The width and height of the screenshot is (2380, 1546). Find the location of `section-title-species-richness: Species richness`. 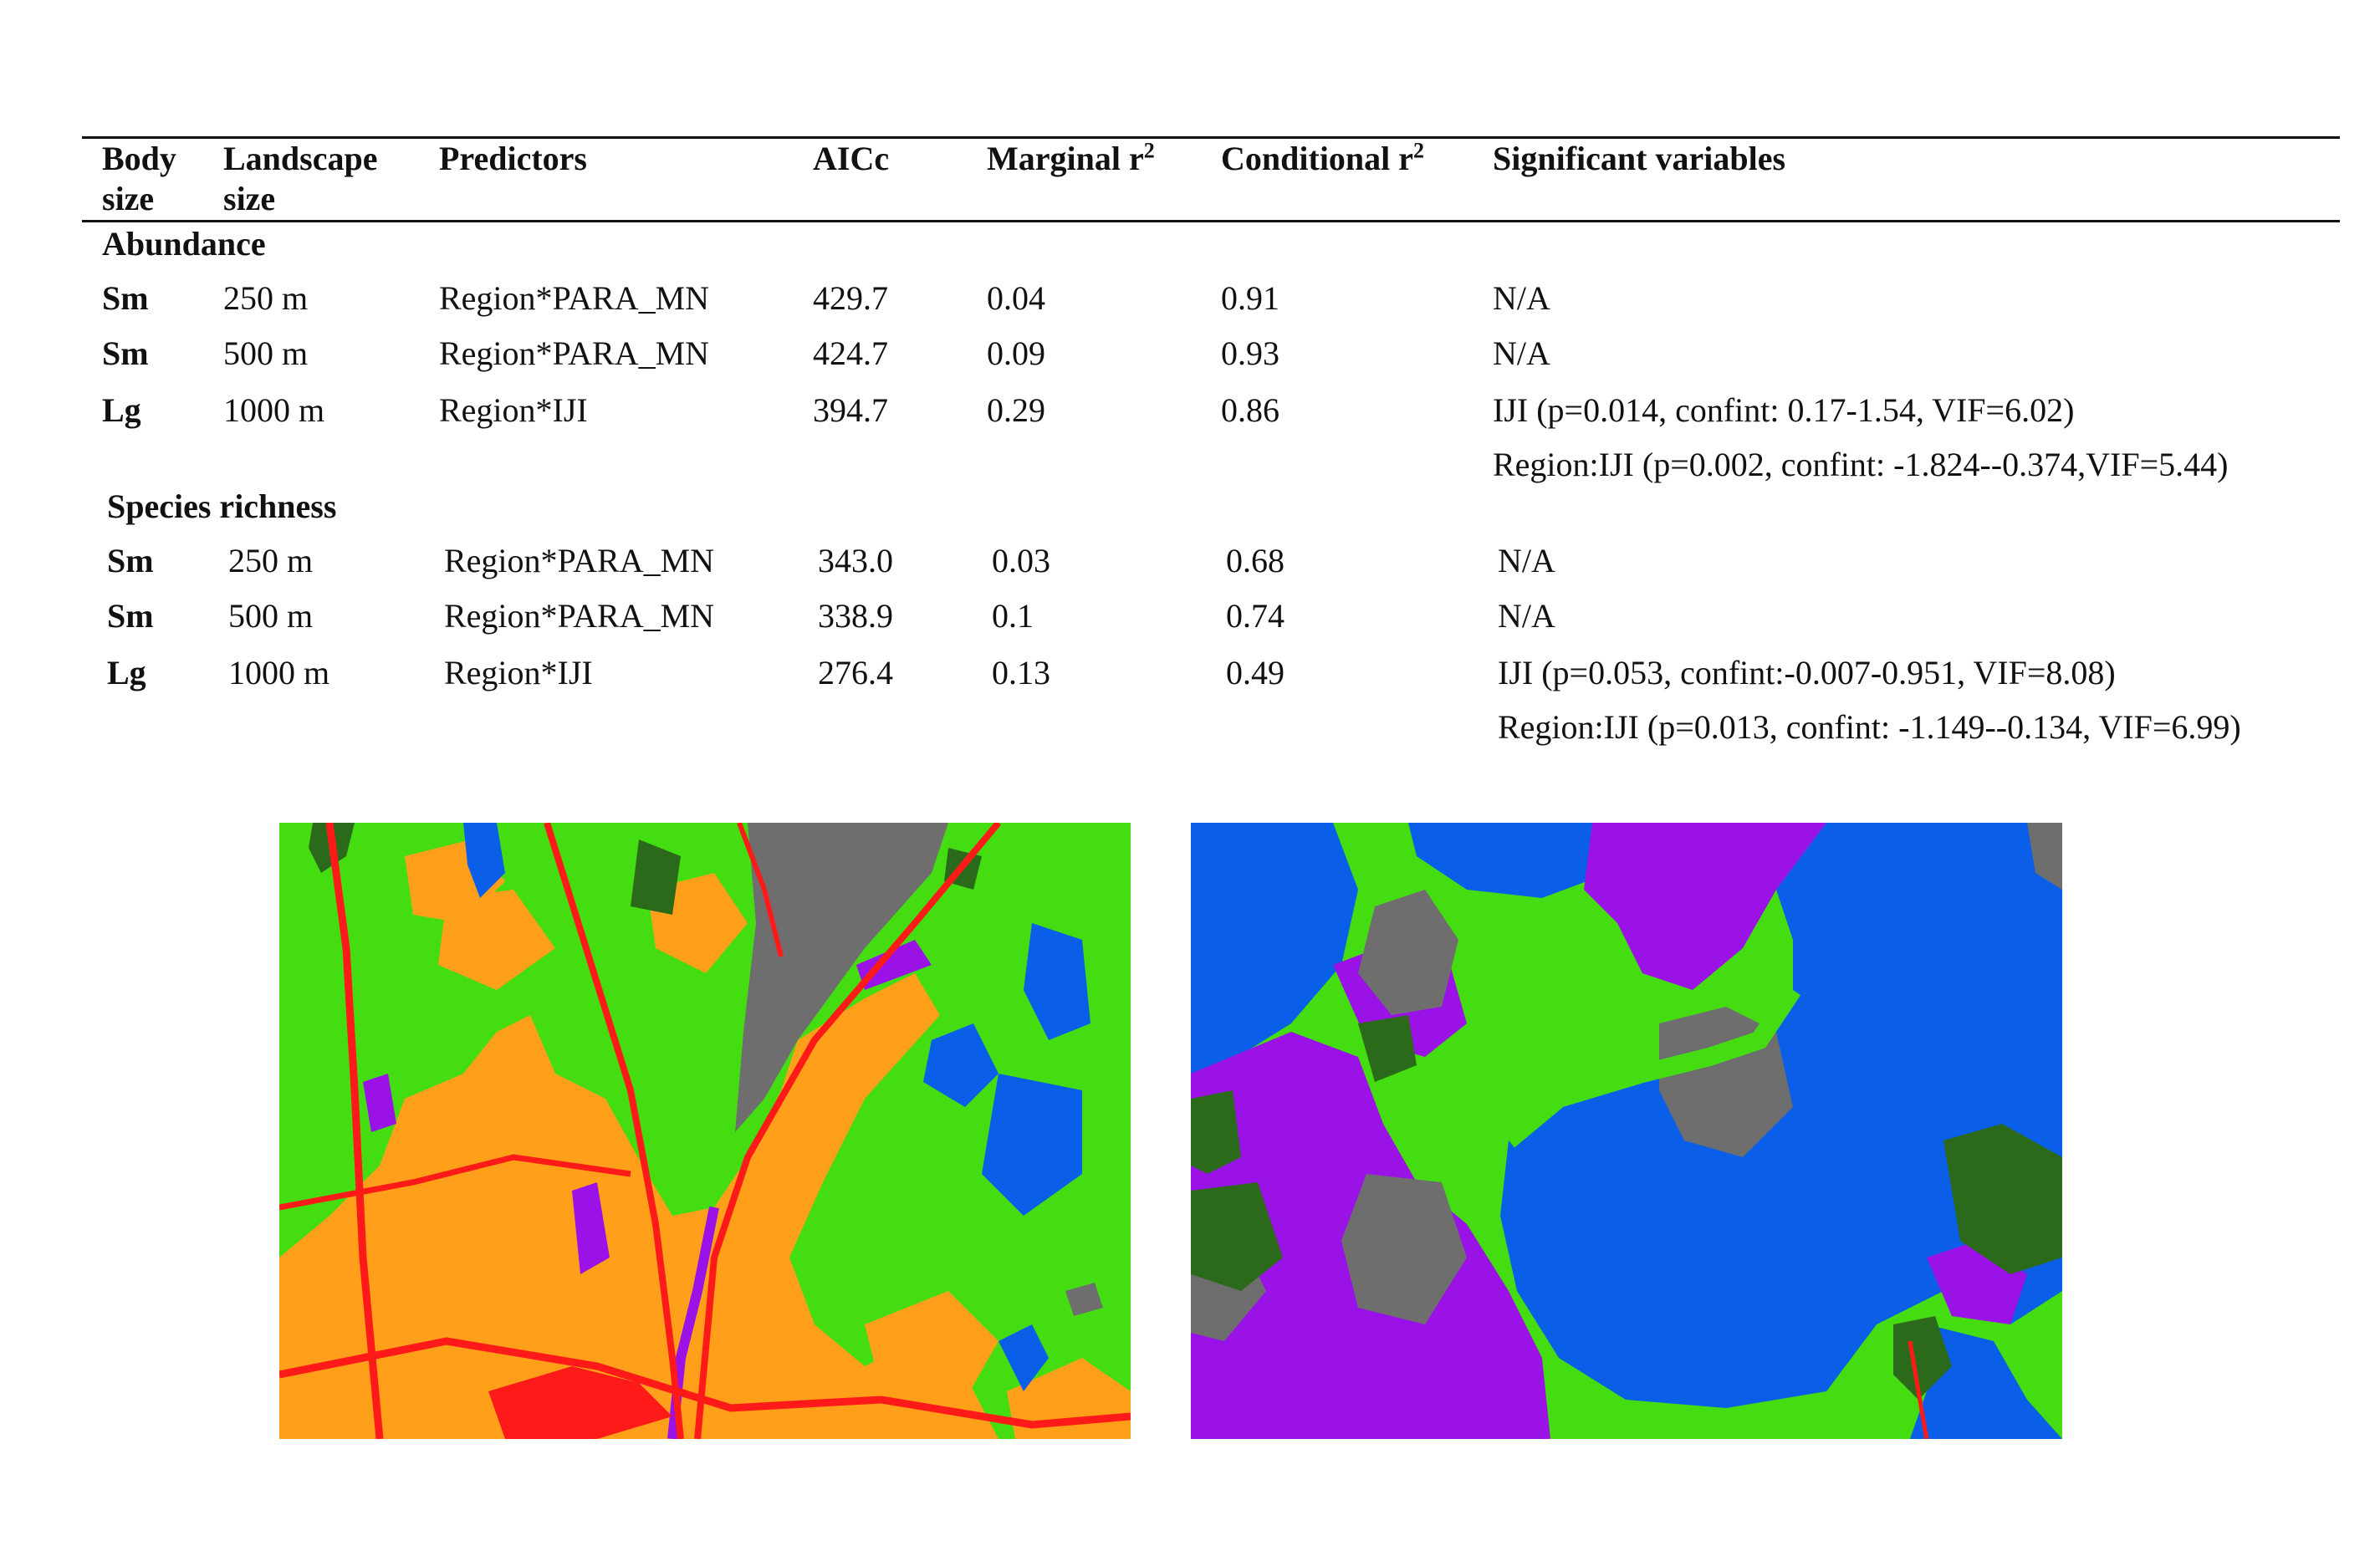

section-title-species-richness: Species richness is located at coordinates (222, 506).